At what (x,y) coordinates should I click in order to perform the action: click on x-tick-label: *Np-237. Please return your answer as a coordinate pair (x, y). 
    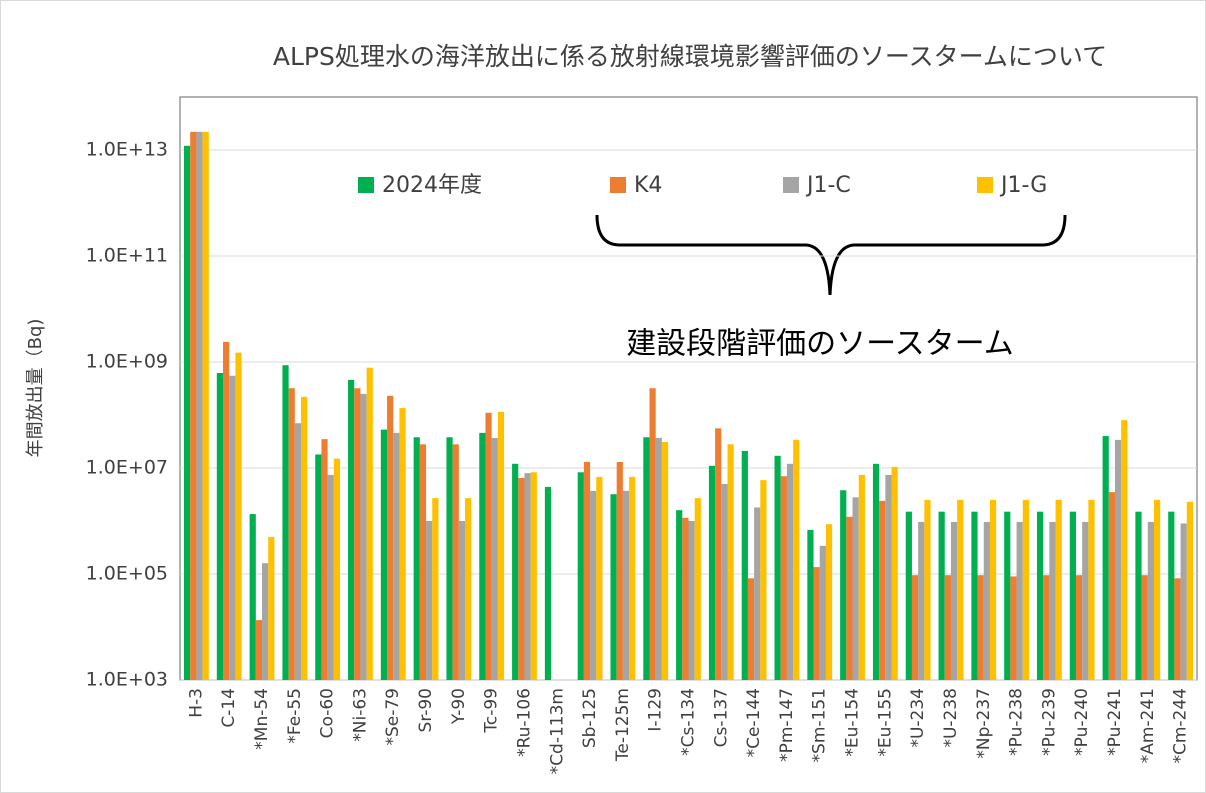
    Looking at the image, I should click on (984, 723).